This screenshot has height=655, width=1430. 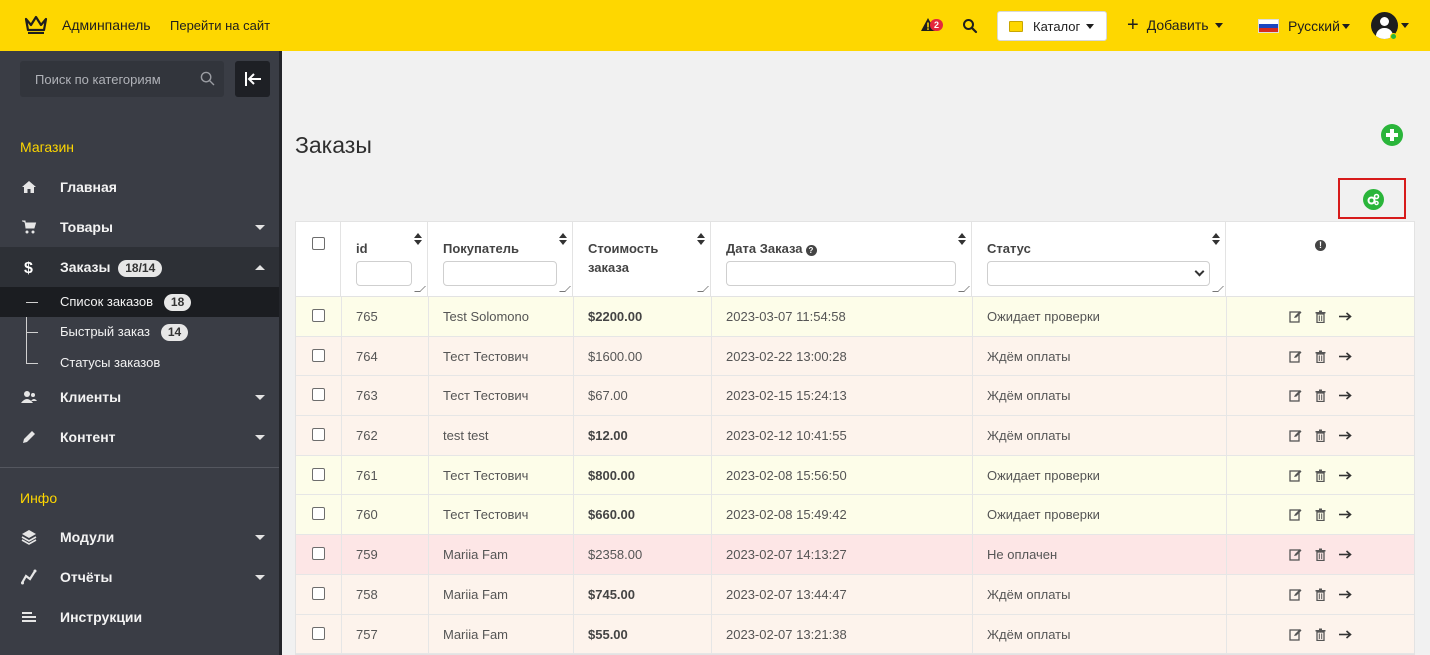 I want to click on sidebar-item-guides: Инструкции, so click(x=140, y=617).